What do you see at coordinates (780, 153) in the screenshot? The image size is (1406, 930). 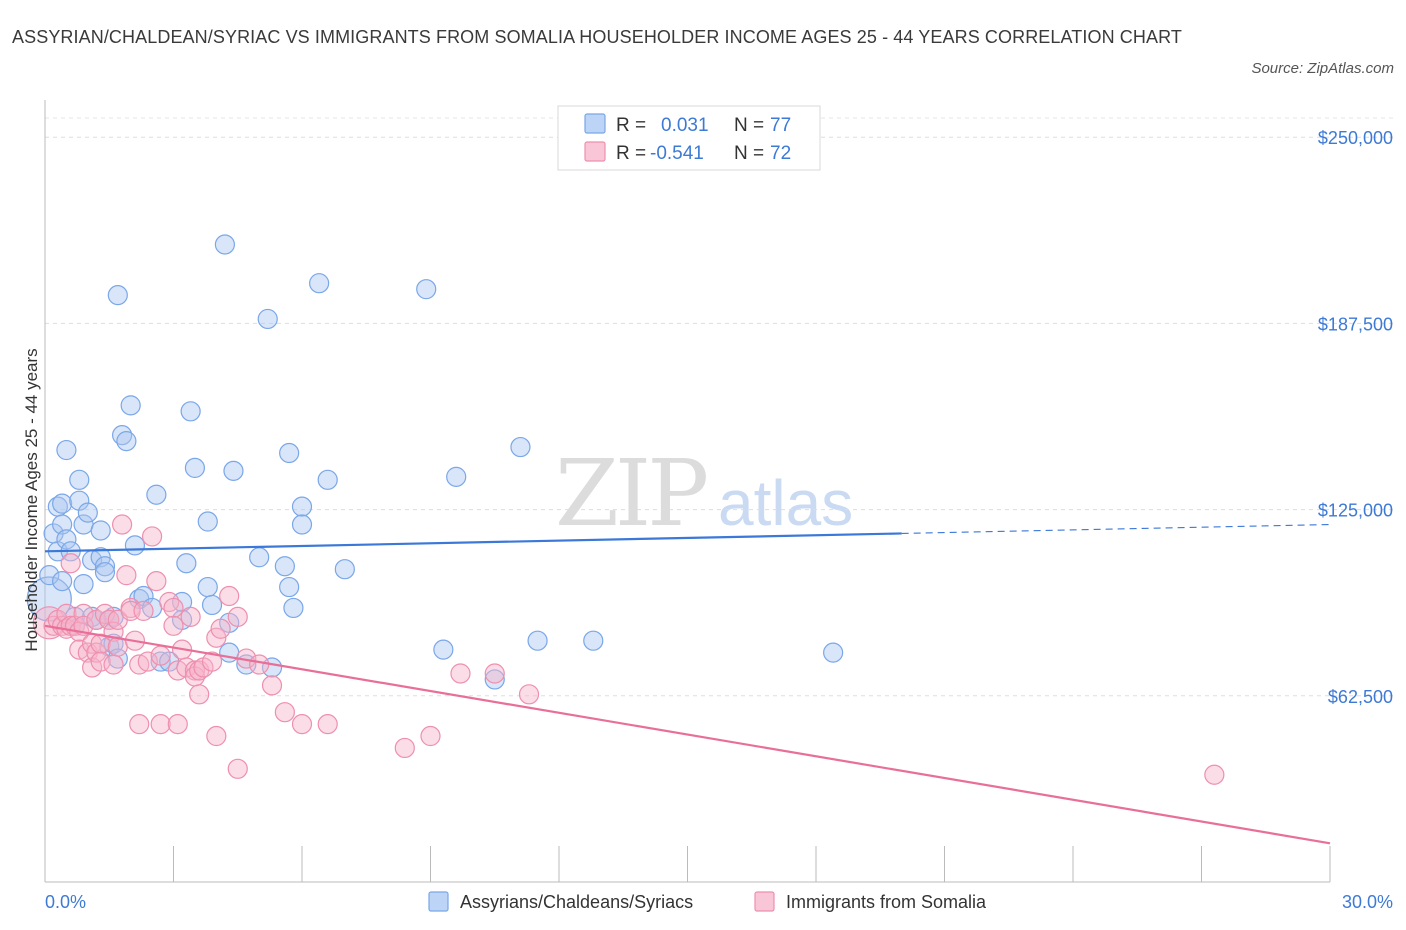 I see `legend-n-value-2: 72` at bounding box center [780, 153].